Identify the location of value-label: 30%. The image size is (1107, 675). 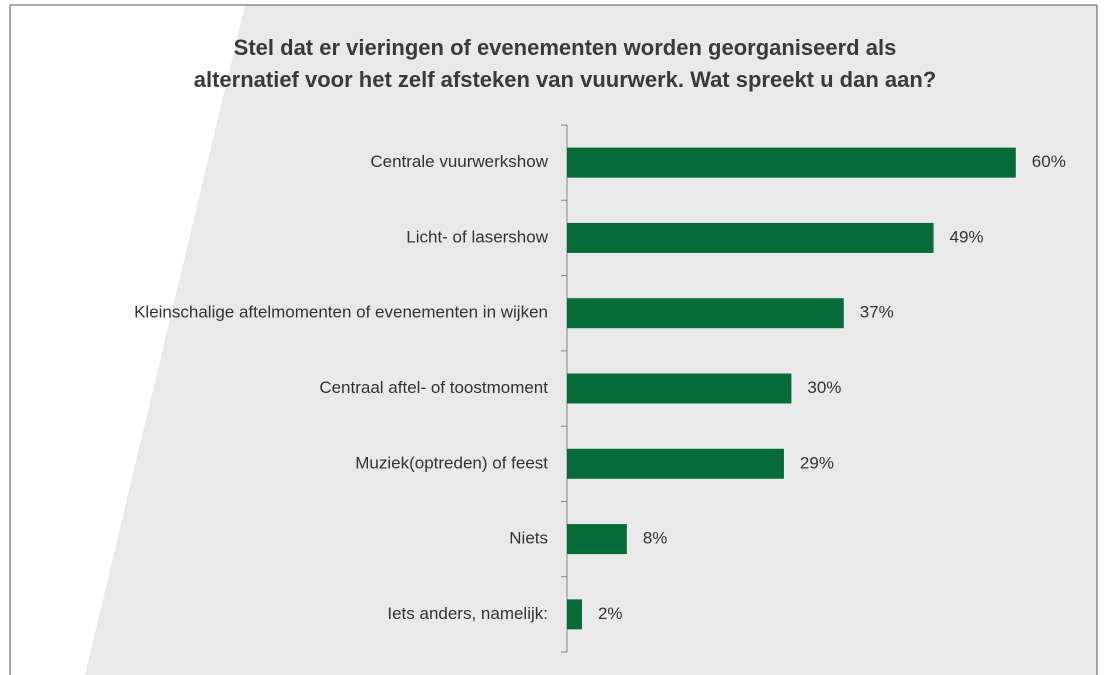
(824, 387).